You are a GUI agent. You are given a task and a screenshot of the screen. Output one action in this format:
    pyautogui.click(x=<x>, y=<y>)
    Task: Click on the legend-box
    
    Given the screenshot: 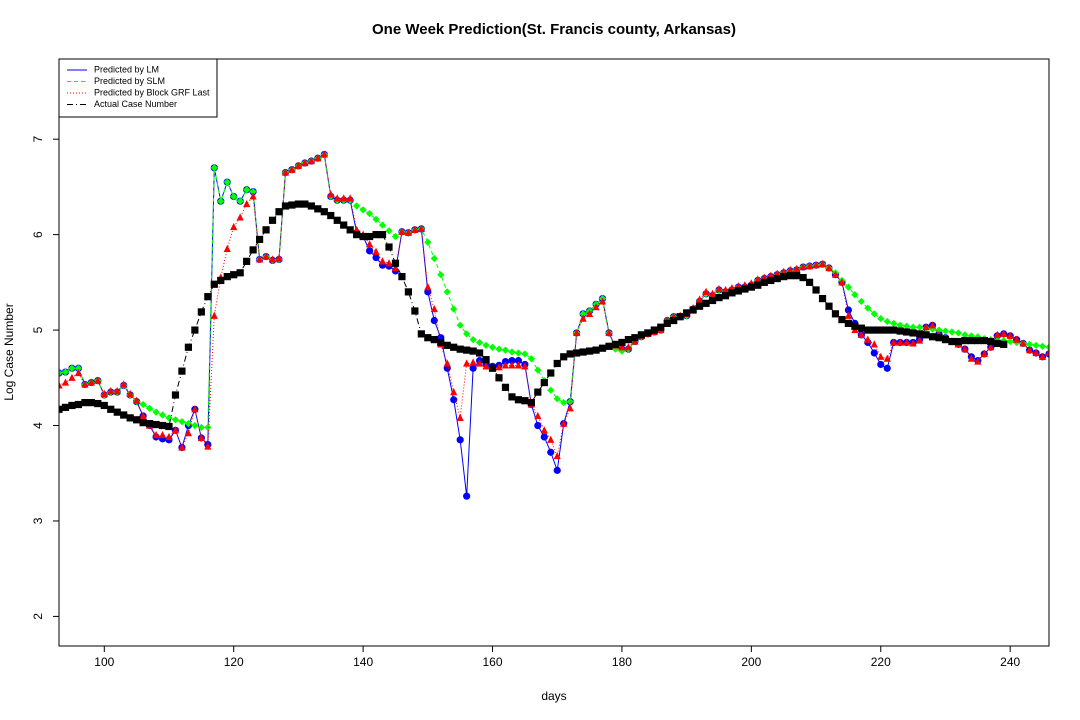 What is the action you would take?
    pyautogui.click(x=138, y=88)
    